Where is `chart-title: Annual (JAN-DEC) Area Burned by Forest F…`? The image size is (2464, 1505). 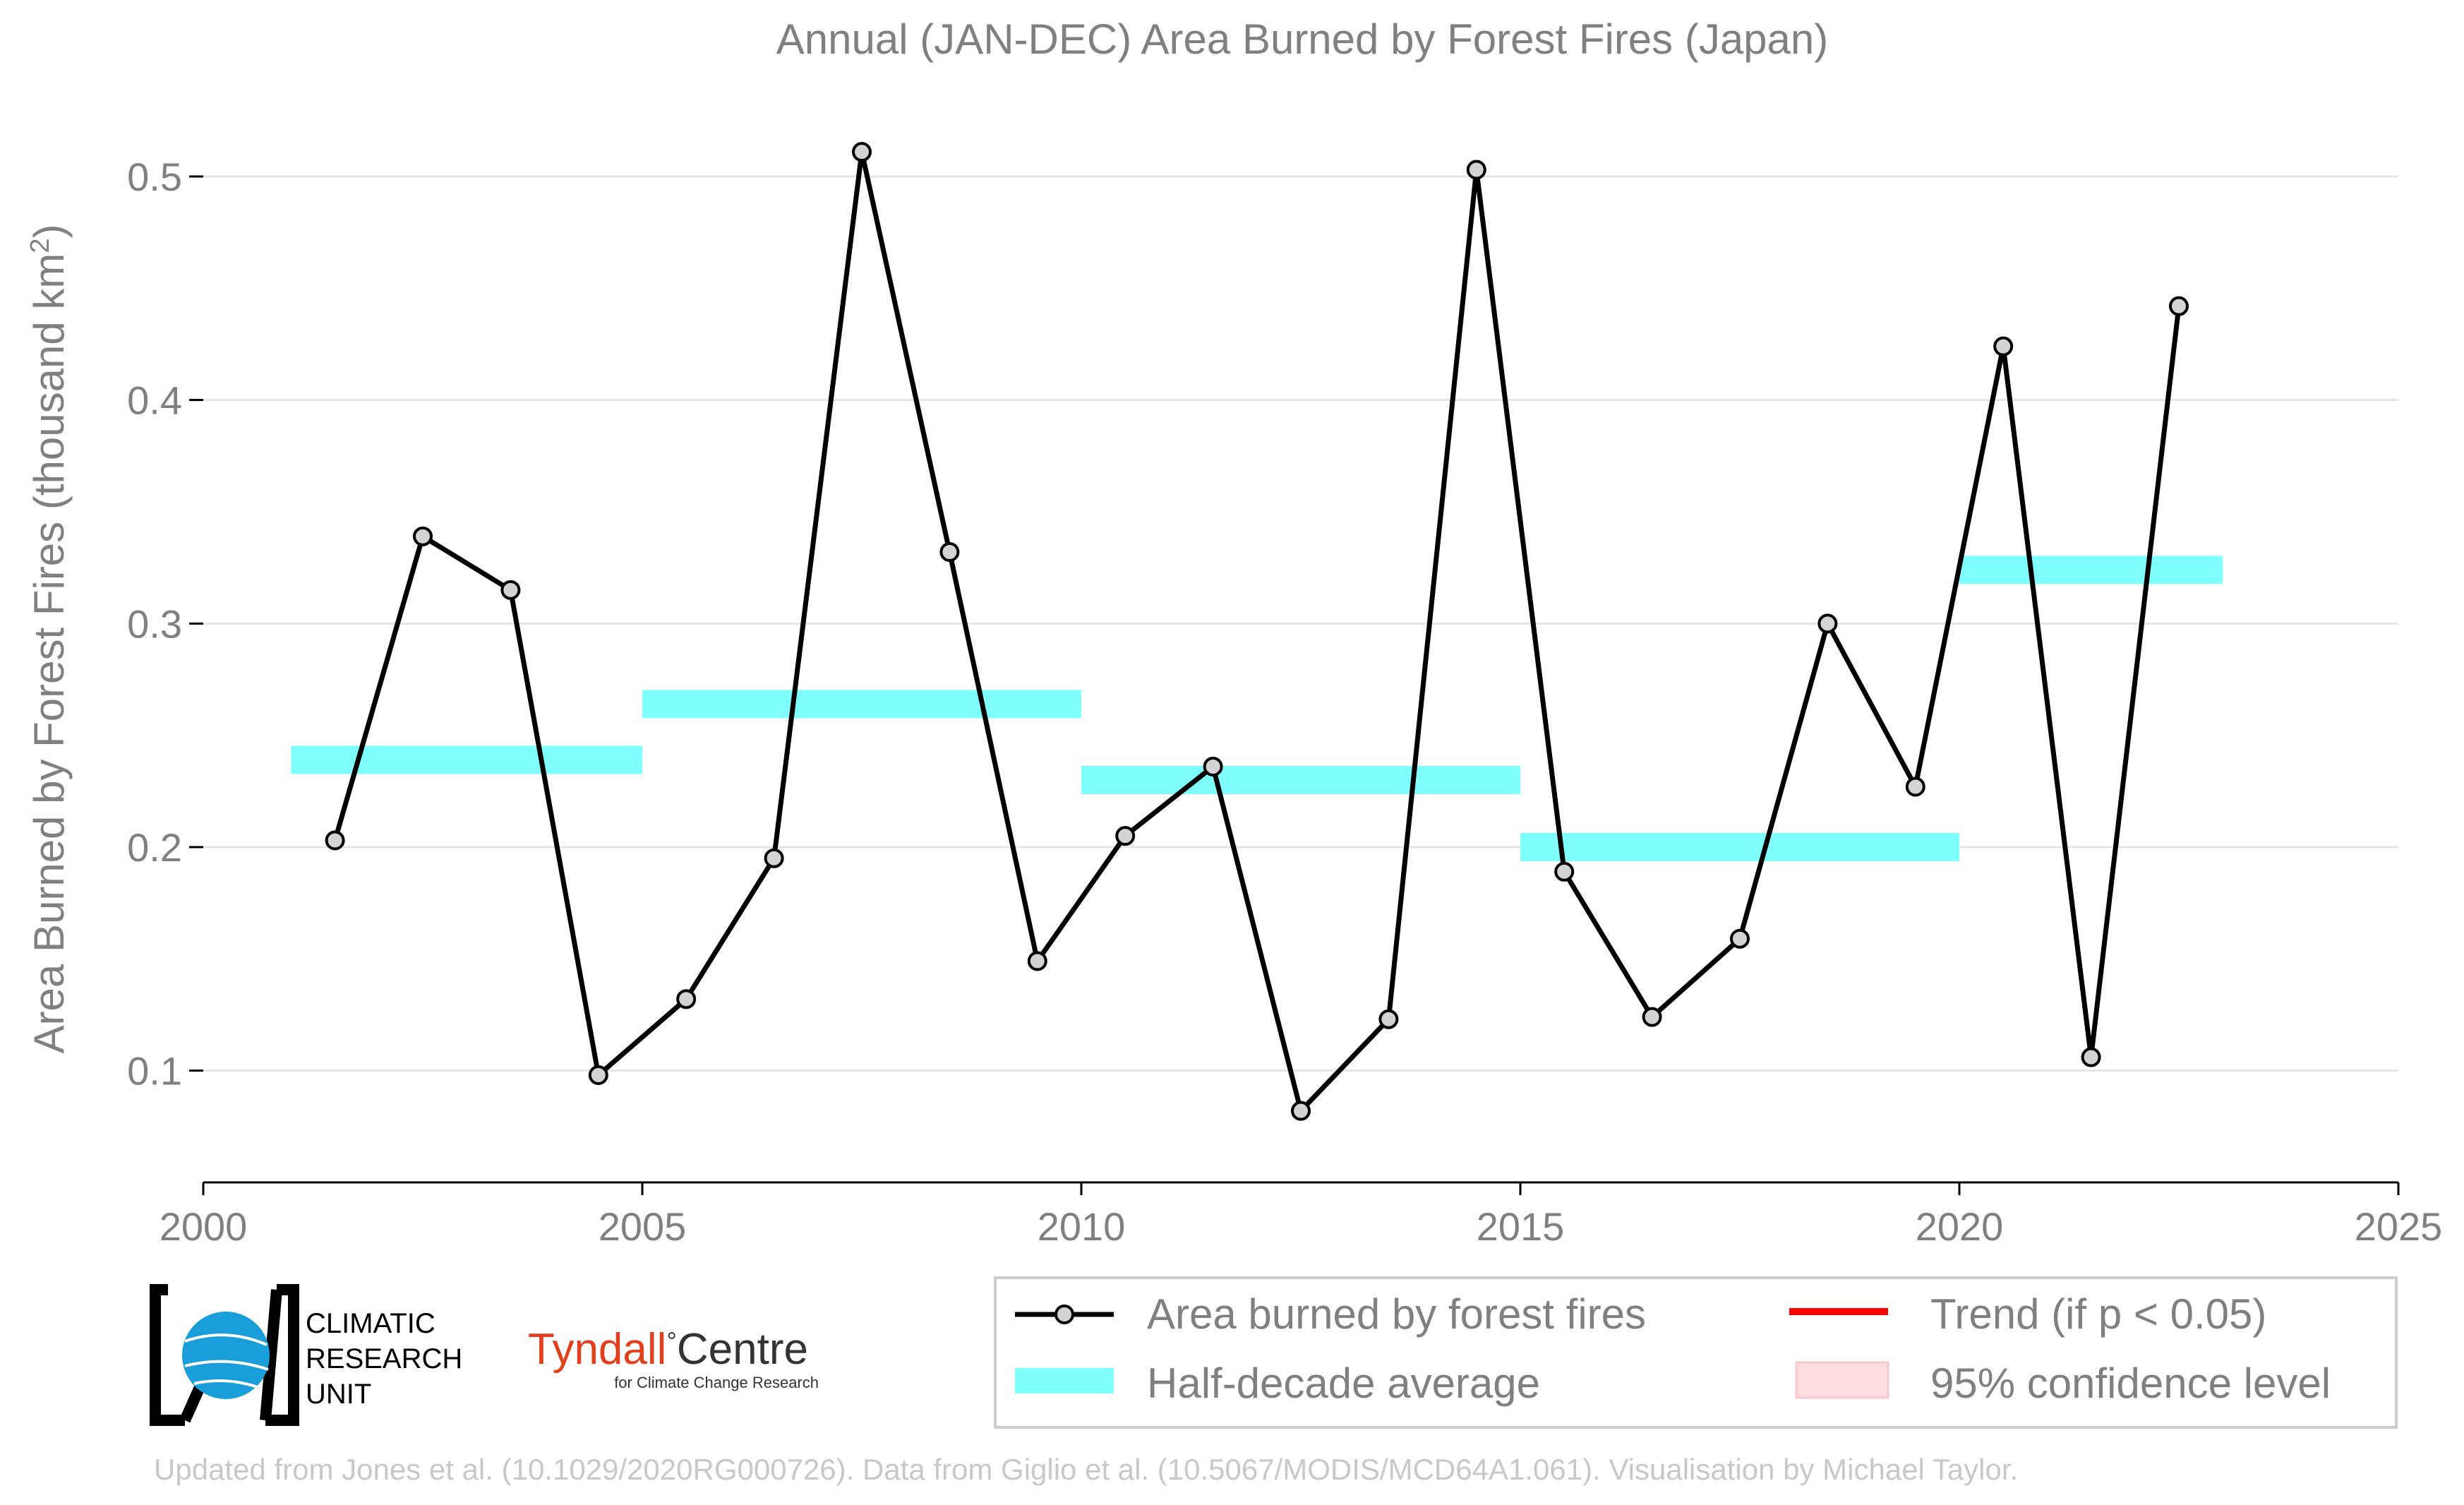
chart-title: Annual (JAN-DEC) Area Burned by Forest F… is located at coordinates (1302, 39).